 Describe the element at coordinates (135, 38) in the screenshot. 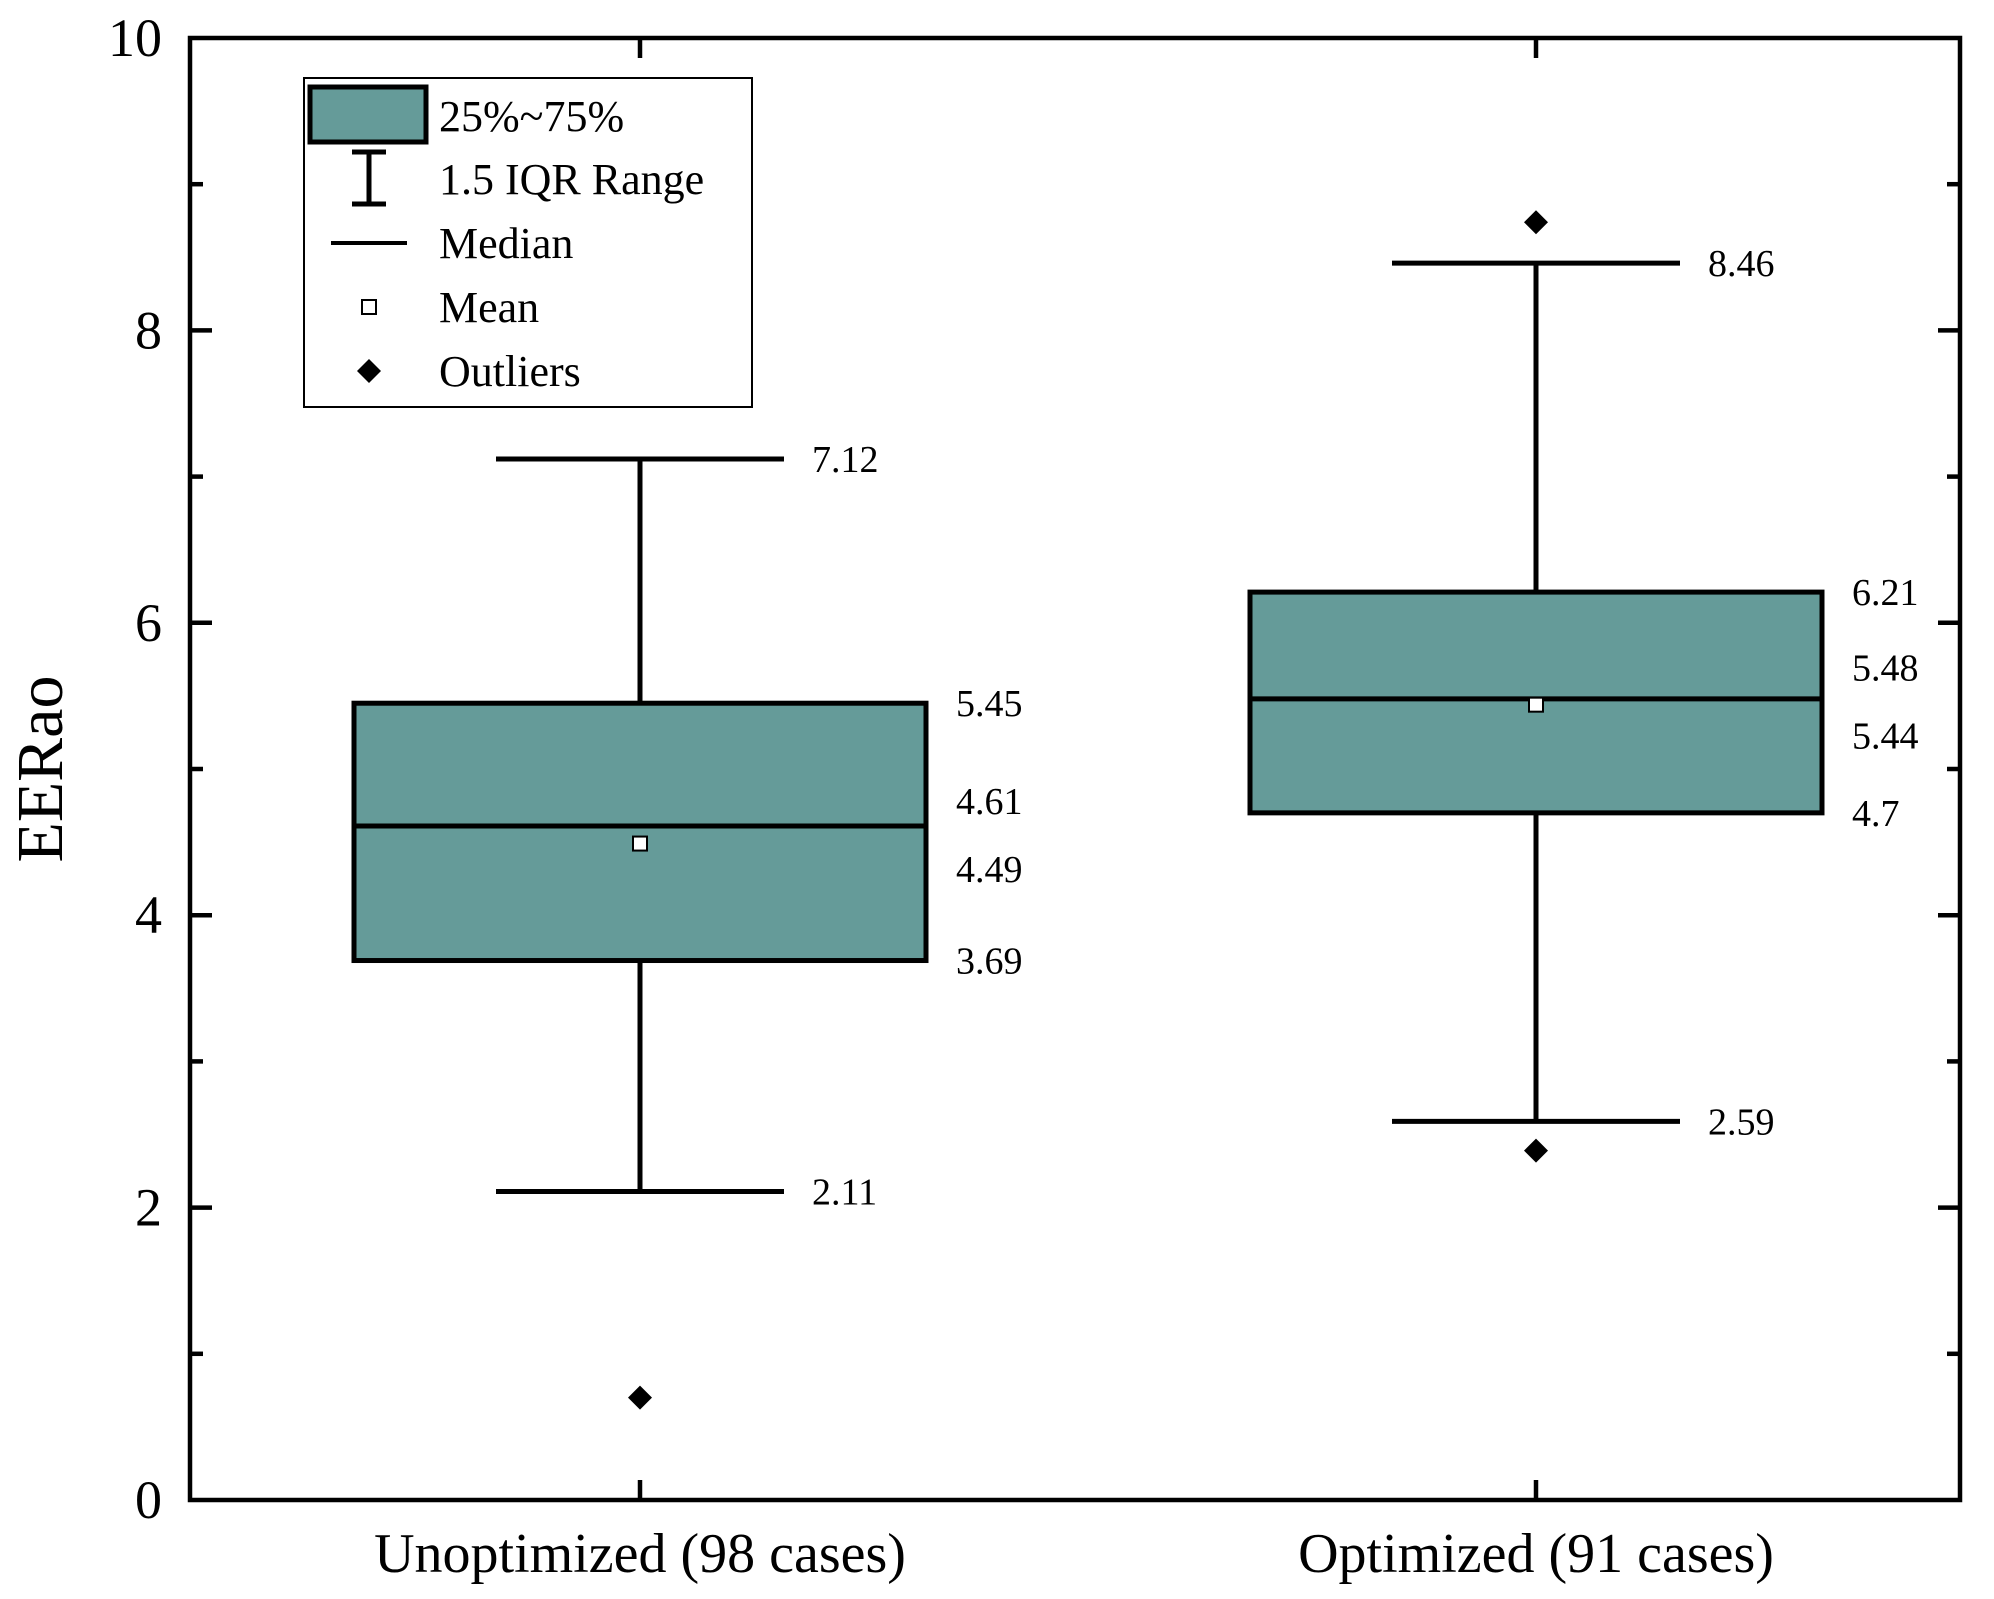

I see `y-tick-label: 10` at that location.